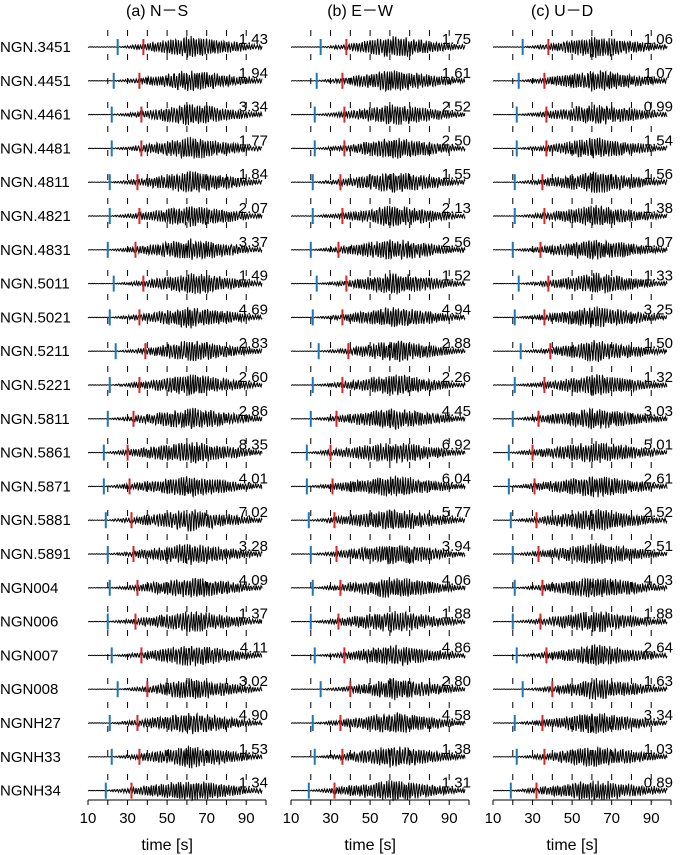  I want to click on max-amplitude-label: 3.25, so click(658, 309).